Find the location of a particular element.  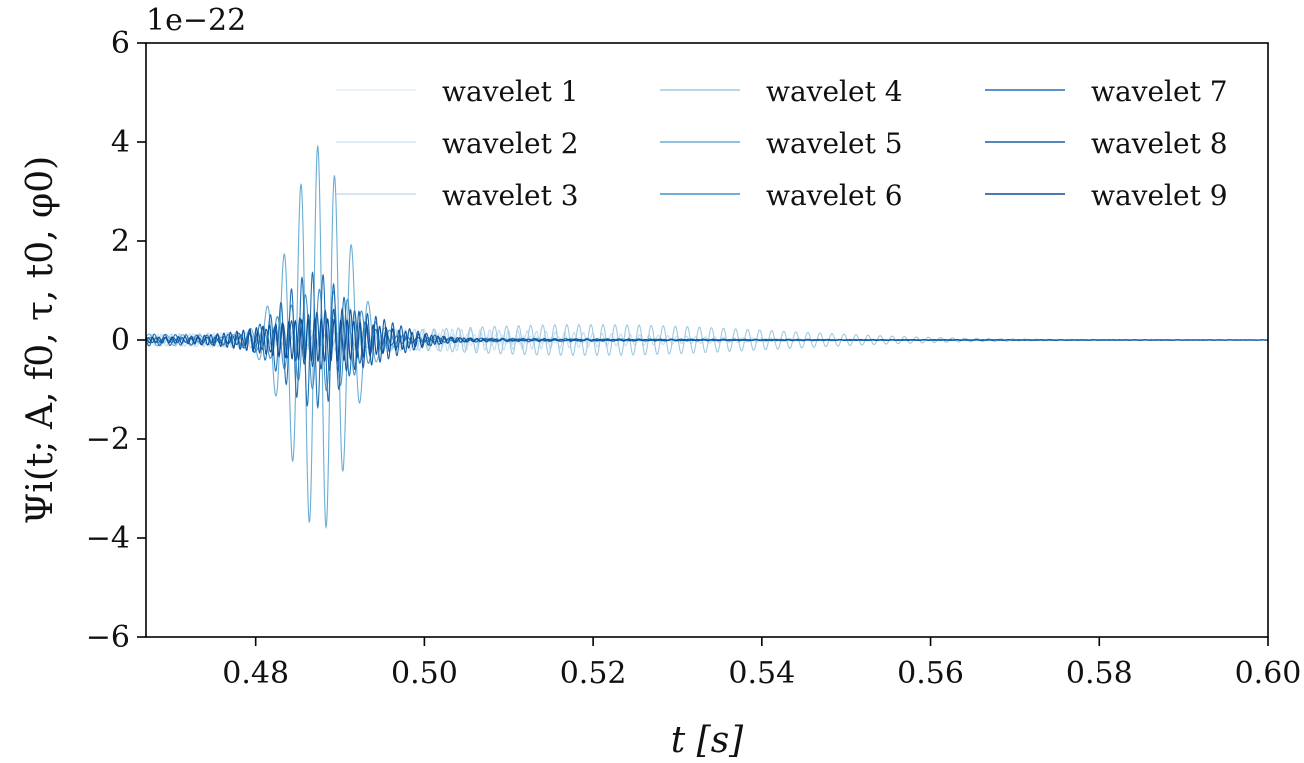

legend-entry: wavelet 4 is located at coordinates (781, 91).